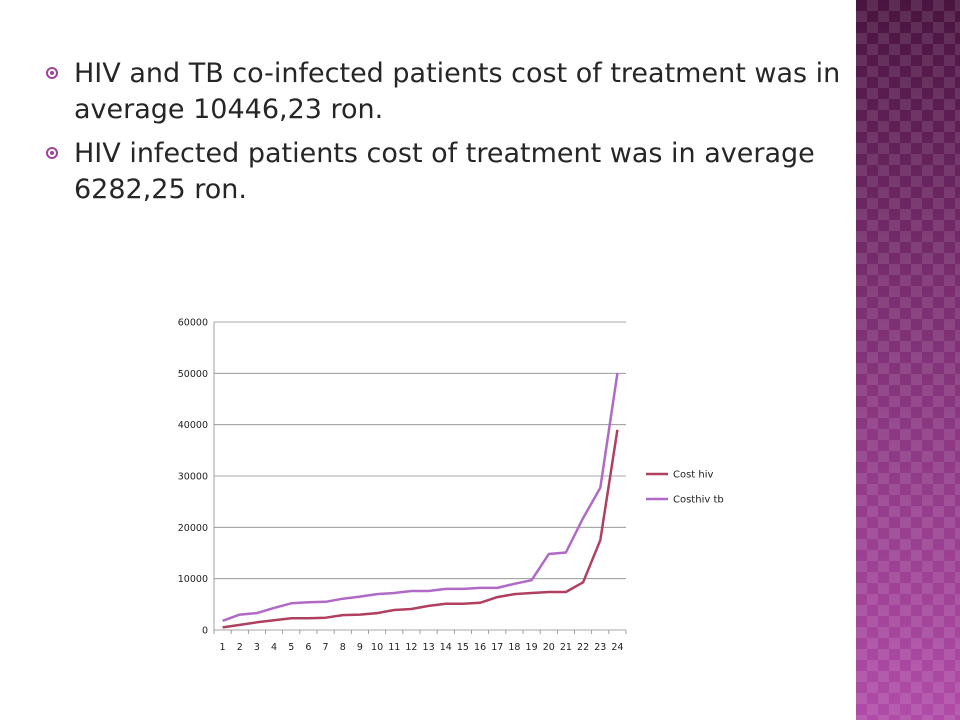 The image size is (960, 720). What do you see at coordinates (583, 647) in the screenshot?
I see `x-tick-label: 22` at bounding box center [583, 647].